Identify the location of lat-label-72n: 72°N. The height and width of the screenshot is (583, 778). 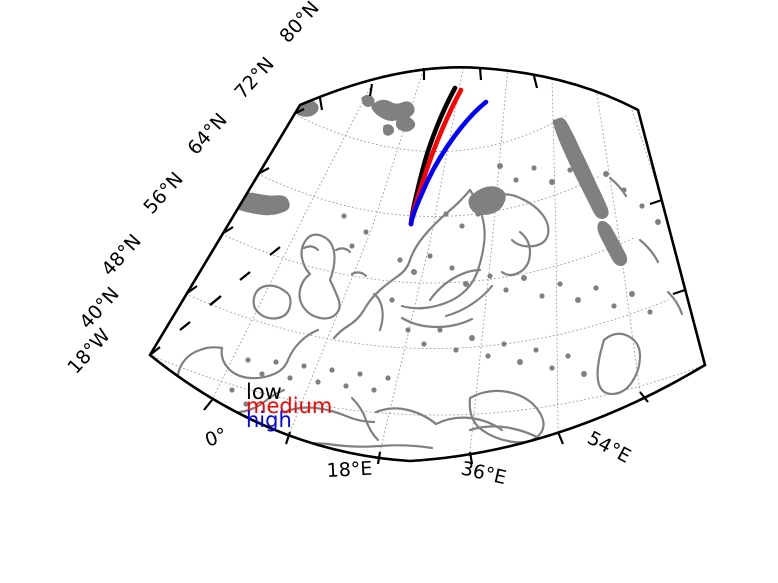
(254, 78).